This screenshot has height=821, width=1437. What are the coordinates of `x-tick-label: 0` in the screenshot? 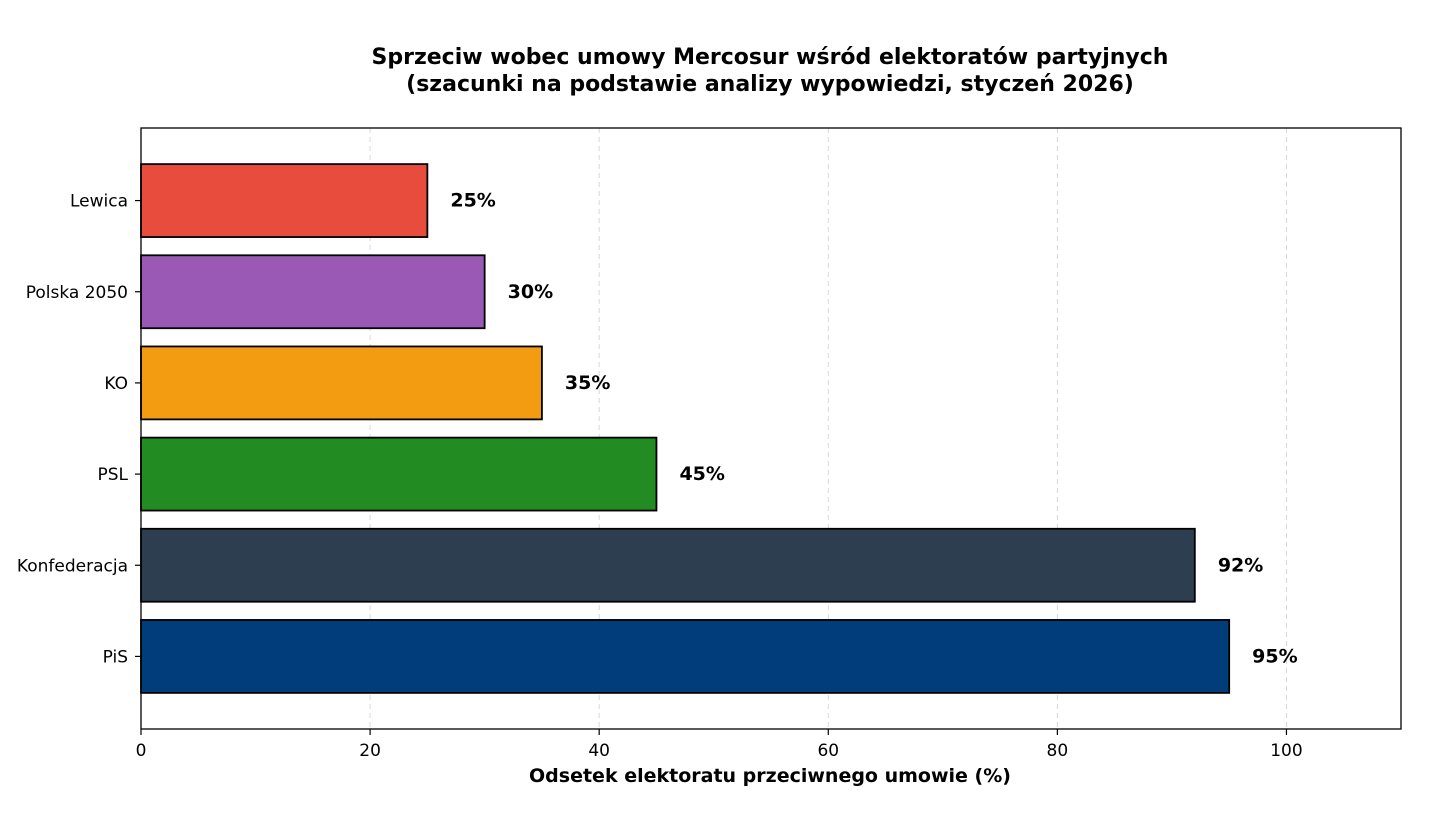 It's located at (141, 751).